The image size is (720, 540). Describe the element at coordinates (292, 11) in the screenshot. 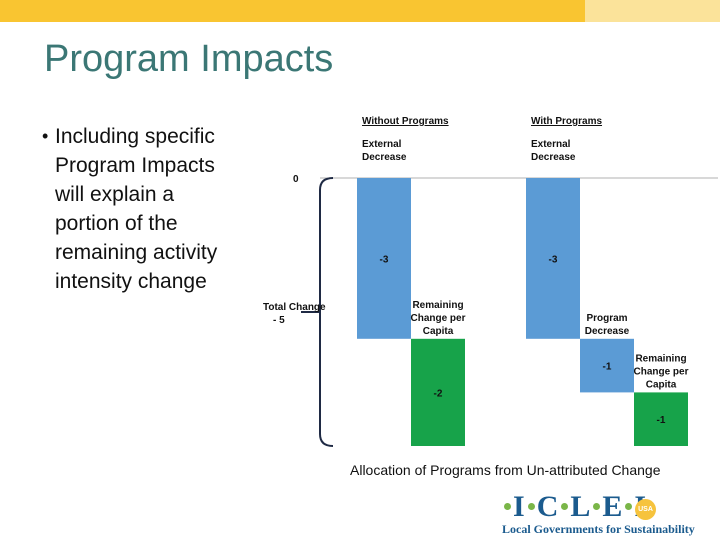

I see `top-accent-bar` at that location.